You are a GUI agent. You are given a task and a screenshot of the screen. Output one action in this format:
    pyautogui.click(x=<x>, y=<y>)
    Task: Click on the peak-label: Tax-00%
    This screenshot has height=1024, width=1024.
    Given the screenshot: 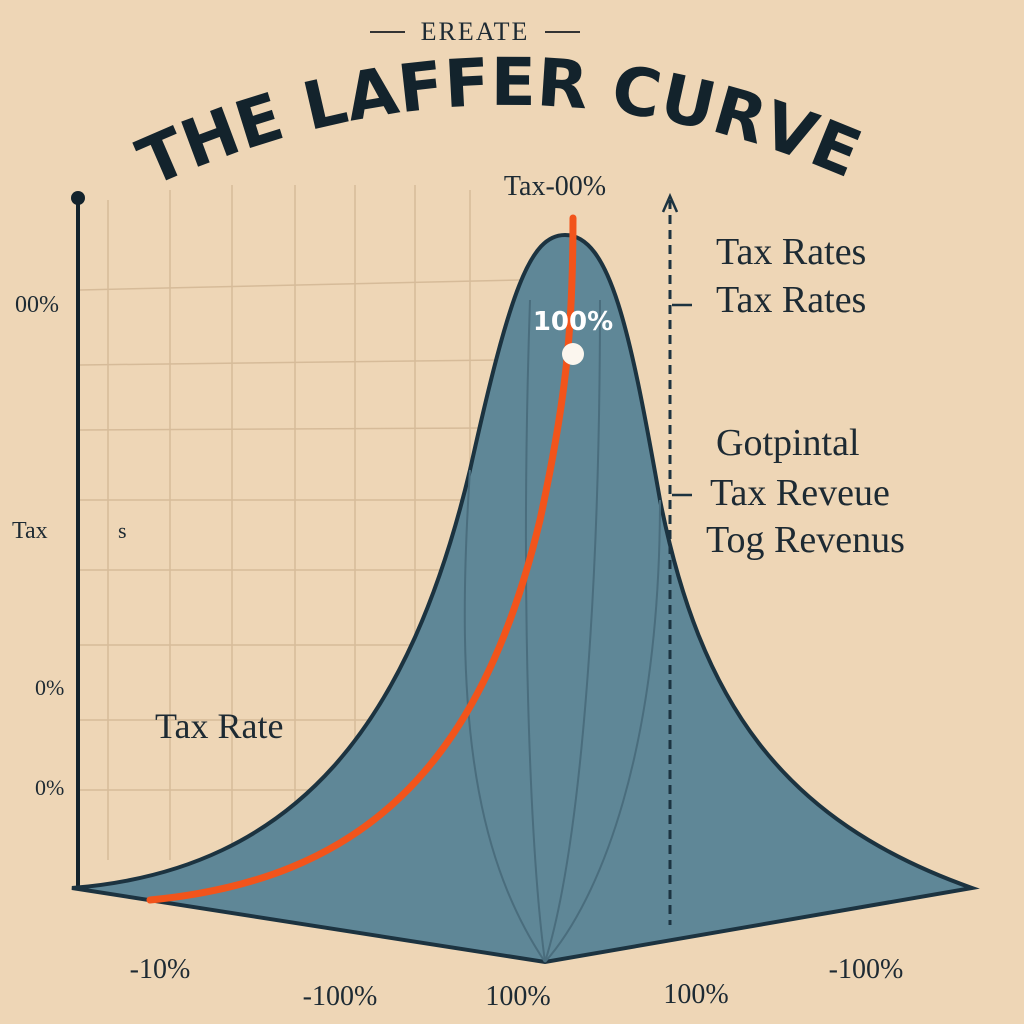 What is the action you would take?
    pyautogui.click(x=555, y=186)
    